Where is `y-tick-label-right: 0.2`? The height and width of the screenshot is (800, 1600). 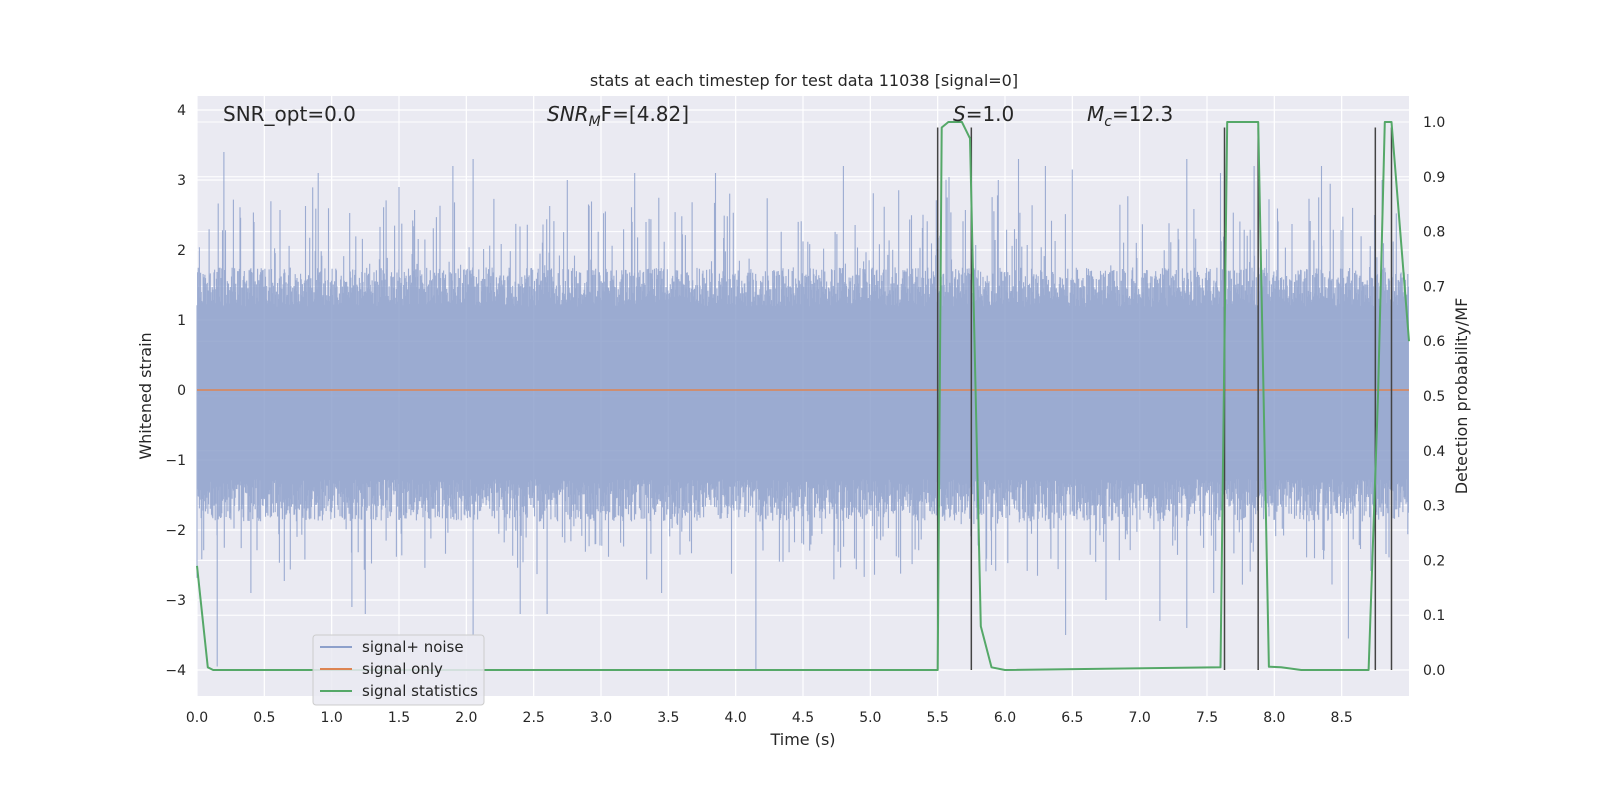
y-tick-label-right: 0.2 is located at coordinates (1434, 561).